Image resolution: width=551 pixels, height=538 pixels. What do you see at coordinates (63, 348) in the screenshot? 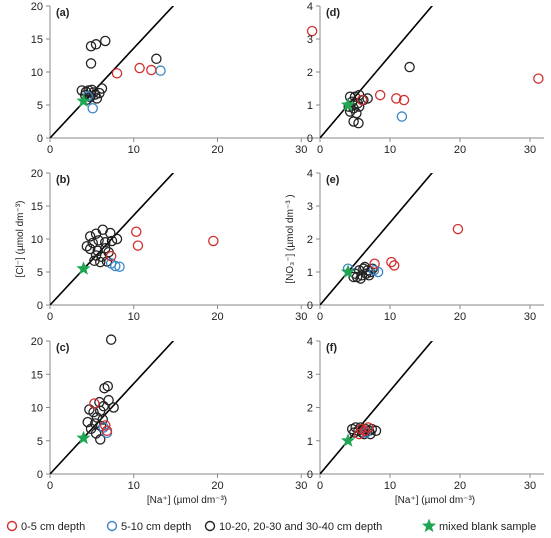
I see `panel-label: (c)` at bounding box center [63, 348].